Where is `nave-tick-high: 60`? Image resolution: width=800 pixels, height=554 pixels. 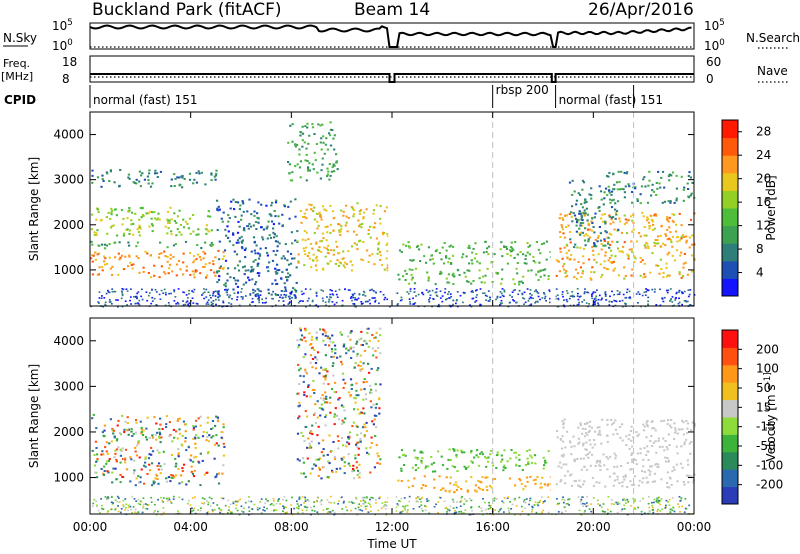
nave-tick-high: 60 is located at coordinates (713, 62).